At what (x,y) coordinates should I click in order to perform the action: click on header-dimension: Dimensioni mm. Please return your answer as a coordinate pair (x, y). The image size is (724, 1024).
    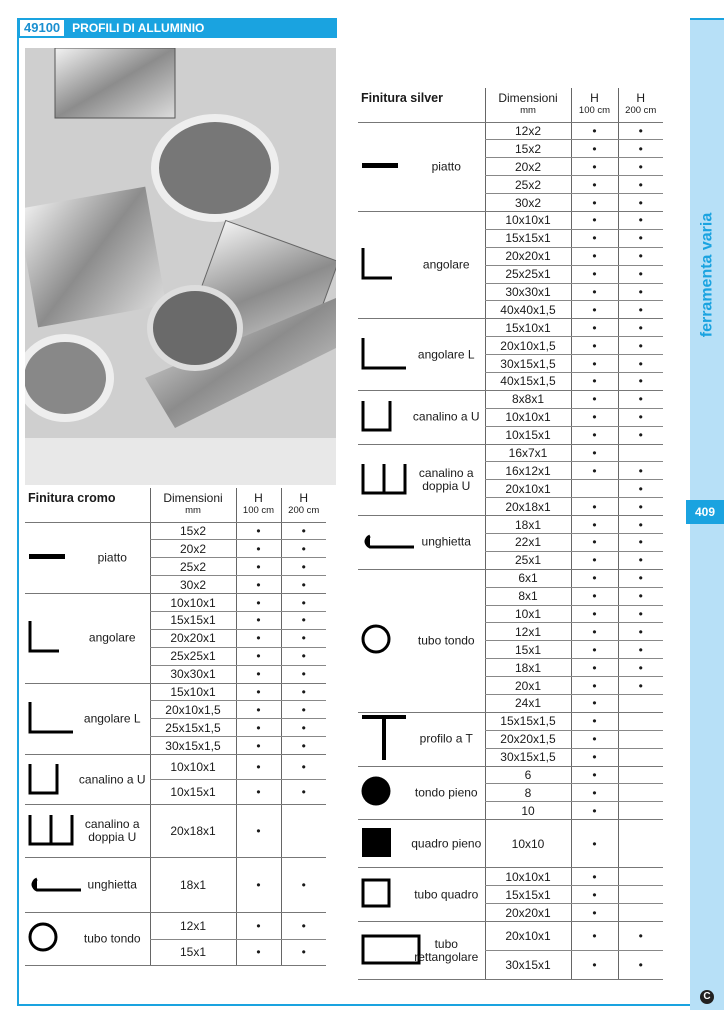
    Looking at the image, I should click on (527, 105).